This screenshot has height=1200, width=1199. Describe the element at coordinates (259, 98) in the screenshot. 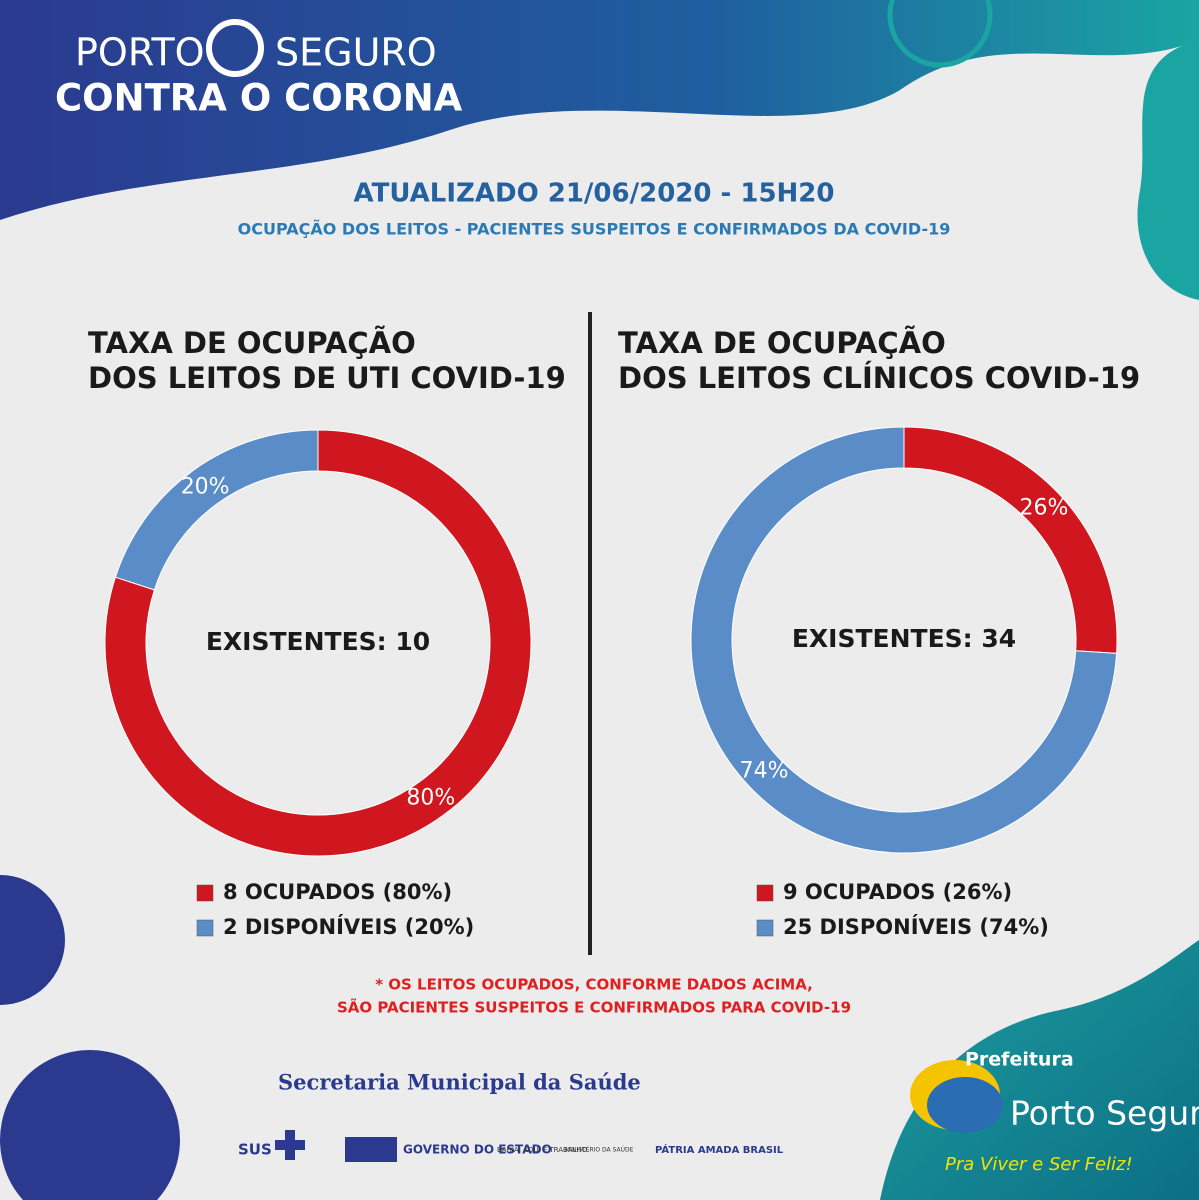

I see `campaign: CONTRA O CORONA` at that location.